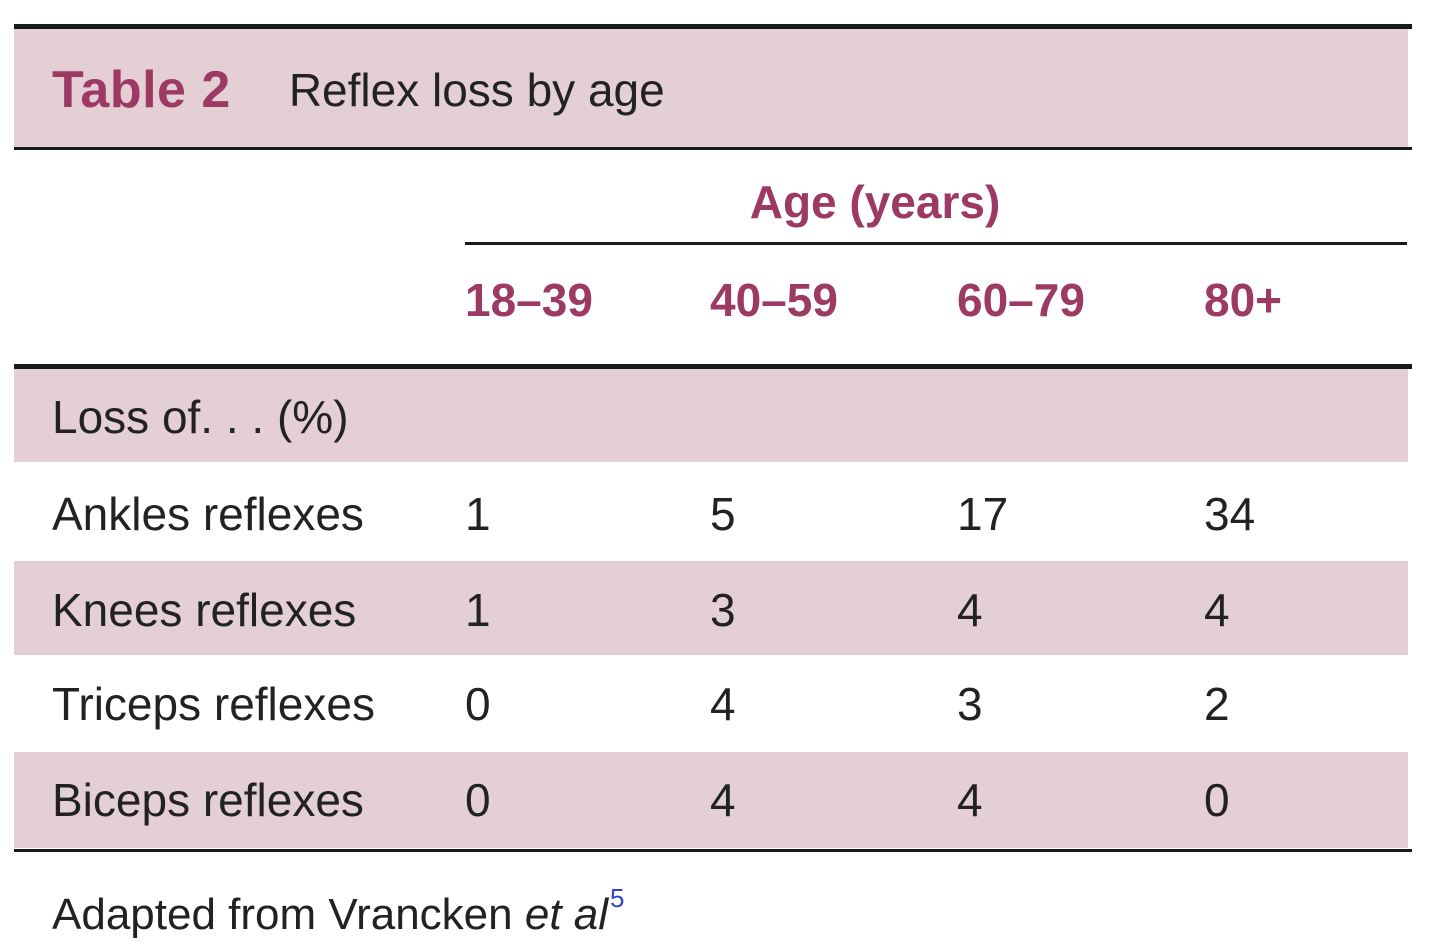 The width and height of the screenshot is (1440, 945). I want to click on table-title: Table 2 Reflex loss by age, so click(358, 90).